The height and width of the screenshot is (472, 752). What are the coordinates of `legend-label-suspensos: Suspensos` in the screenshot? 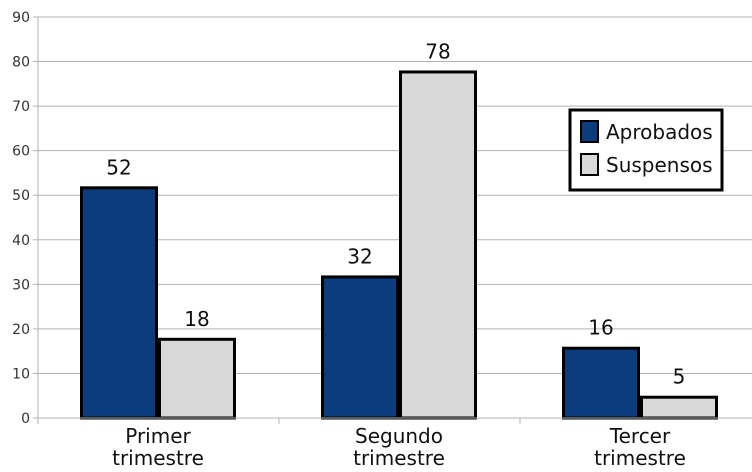 It's located at (659, 165).